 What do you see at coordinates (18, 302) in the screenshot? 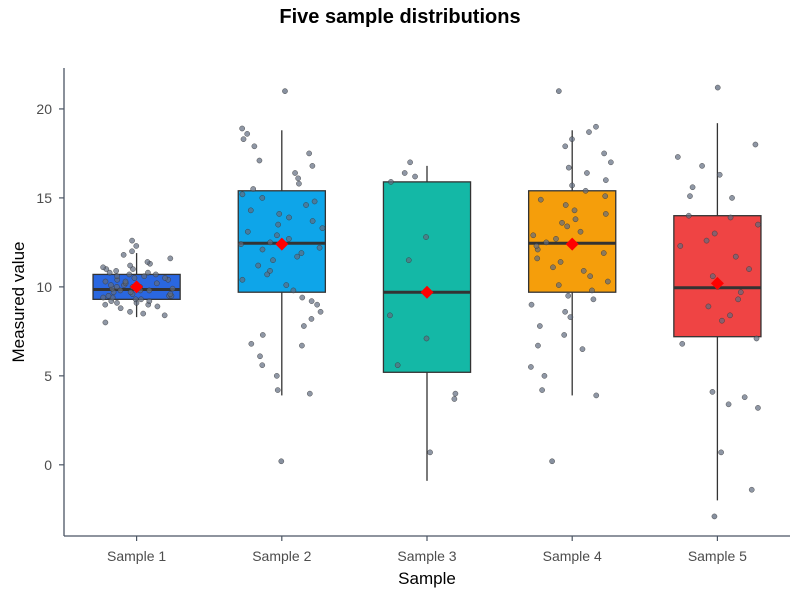
I see `y-axis-title: Measured value` at bounding box center [18, 302].